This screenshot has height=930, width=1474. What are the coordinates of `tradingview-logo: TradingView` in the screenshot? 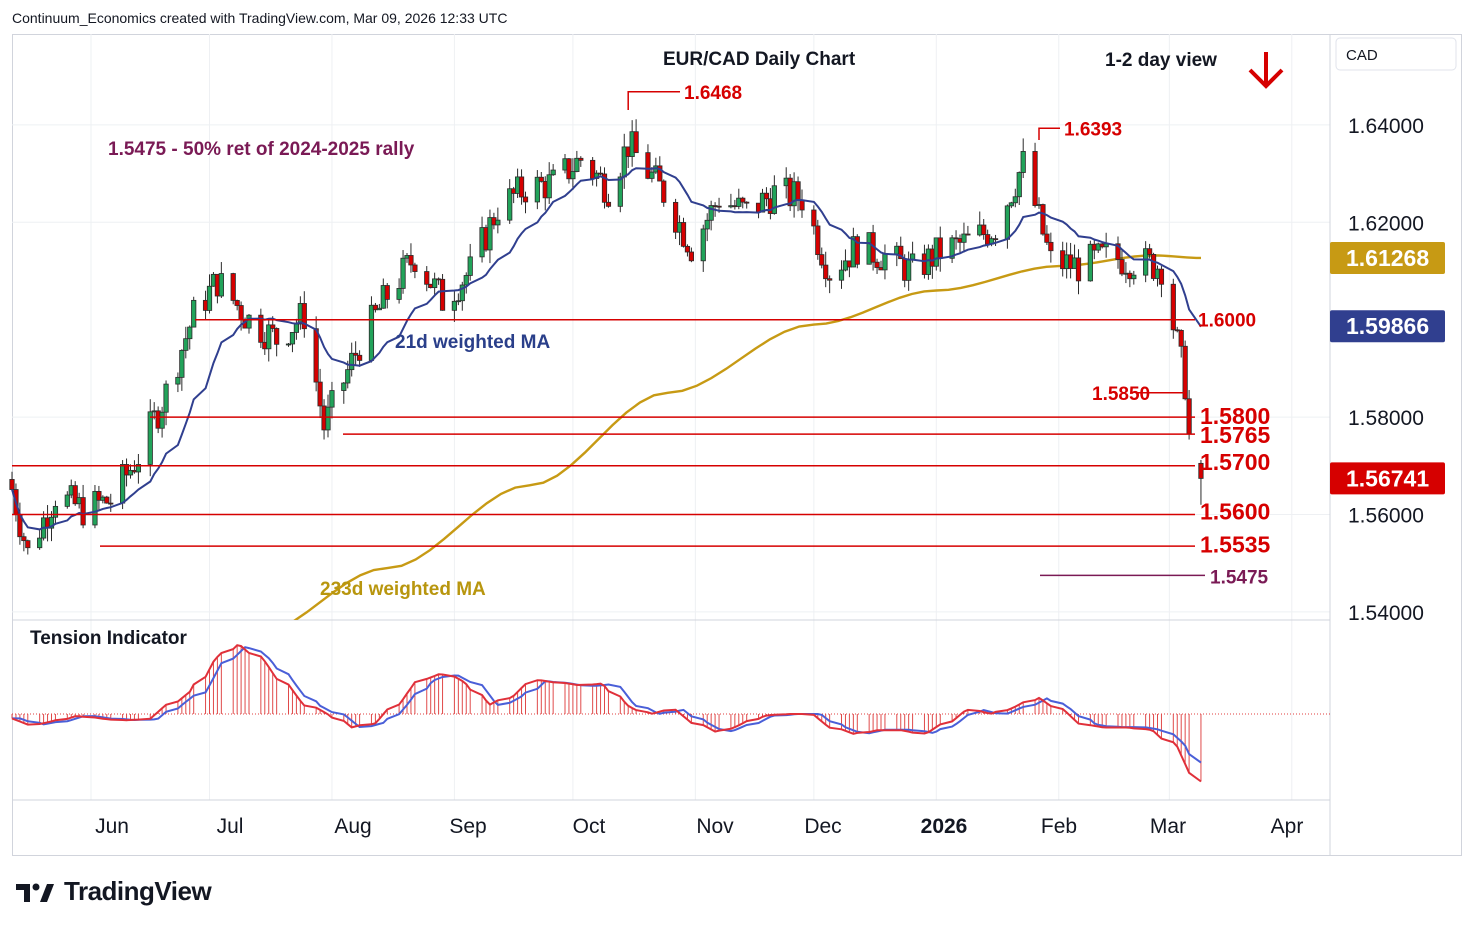 It's located at (114, 891).